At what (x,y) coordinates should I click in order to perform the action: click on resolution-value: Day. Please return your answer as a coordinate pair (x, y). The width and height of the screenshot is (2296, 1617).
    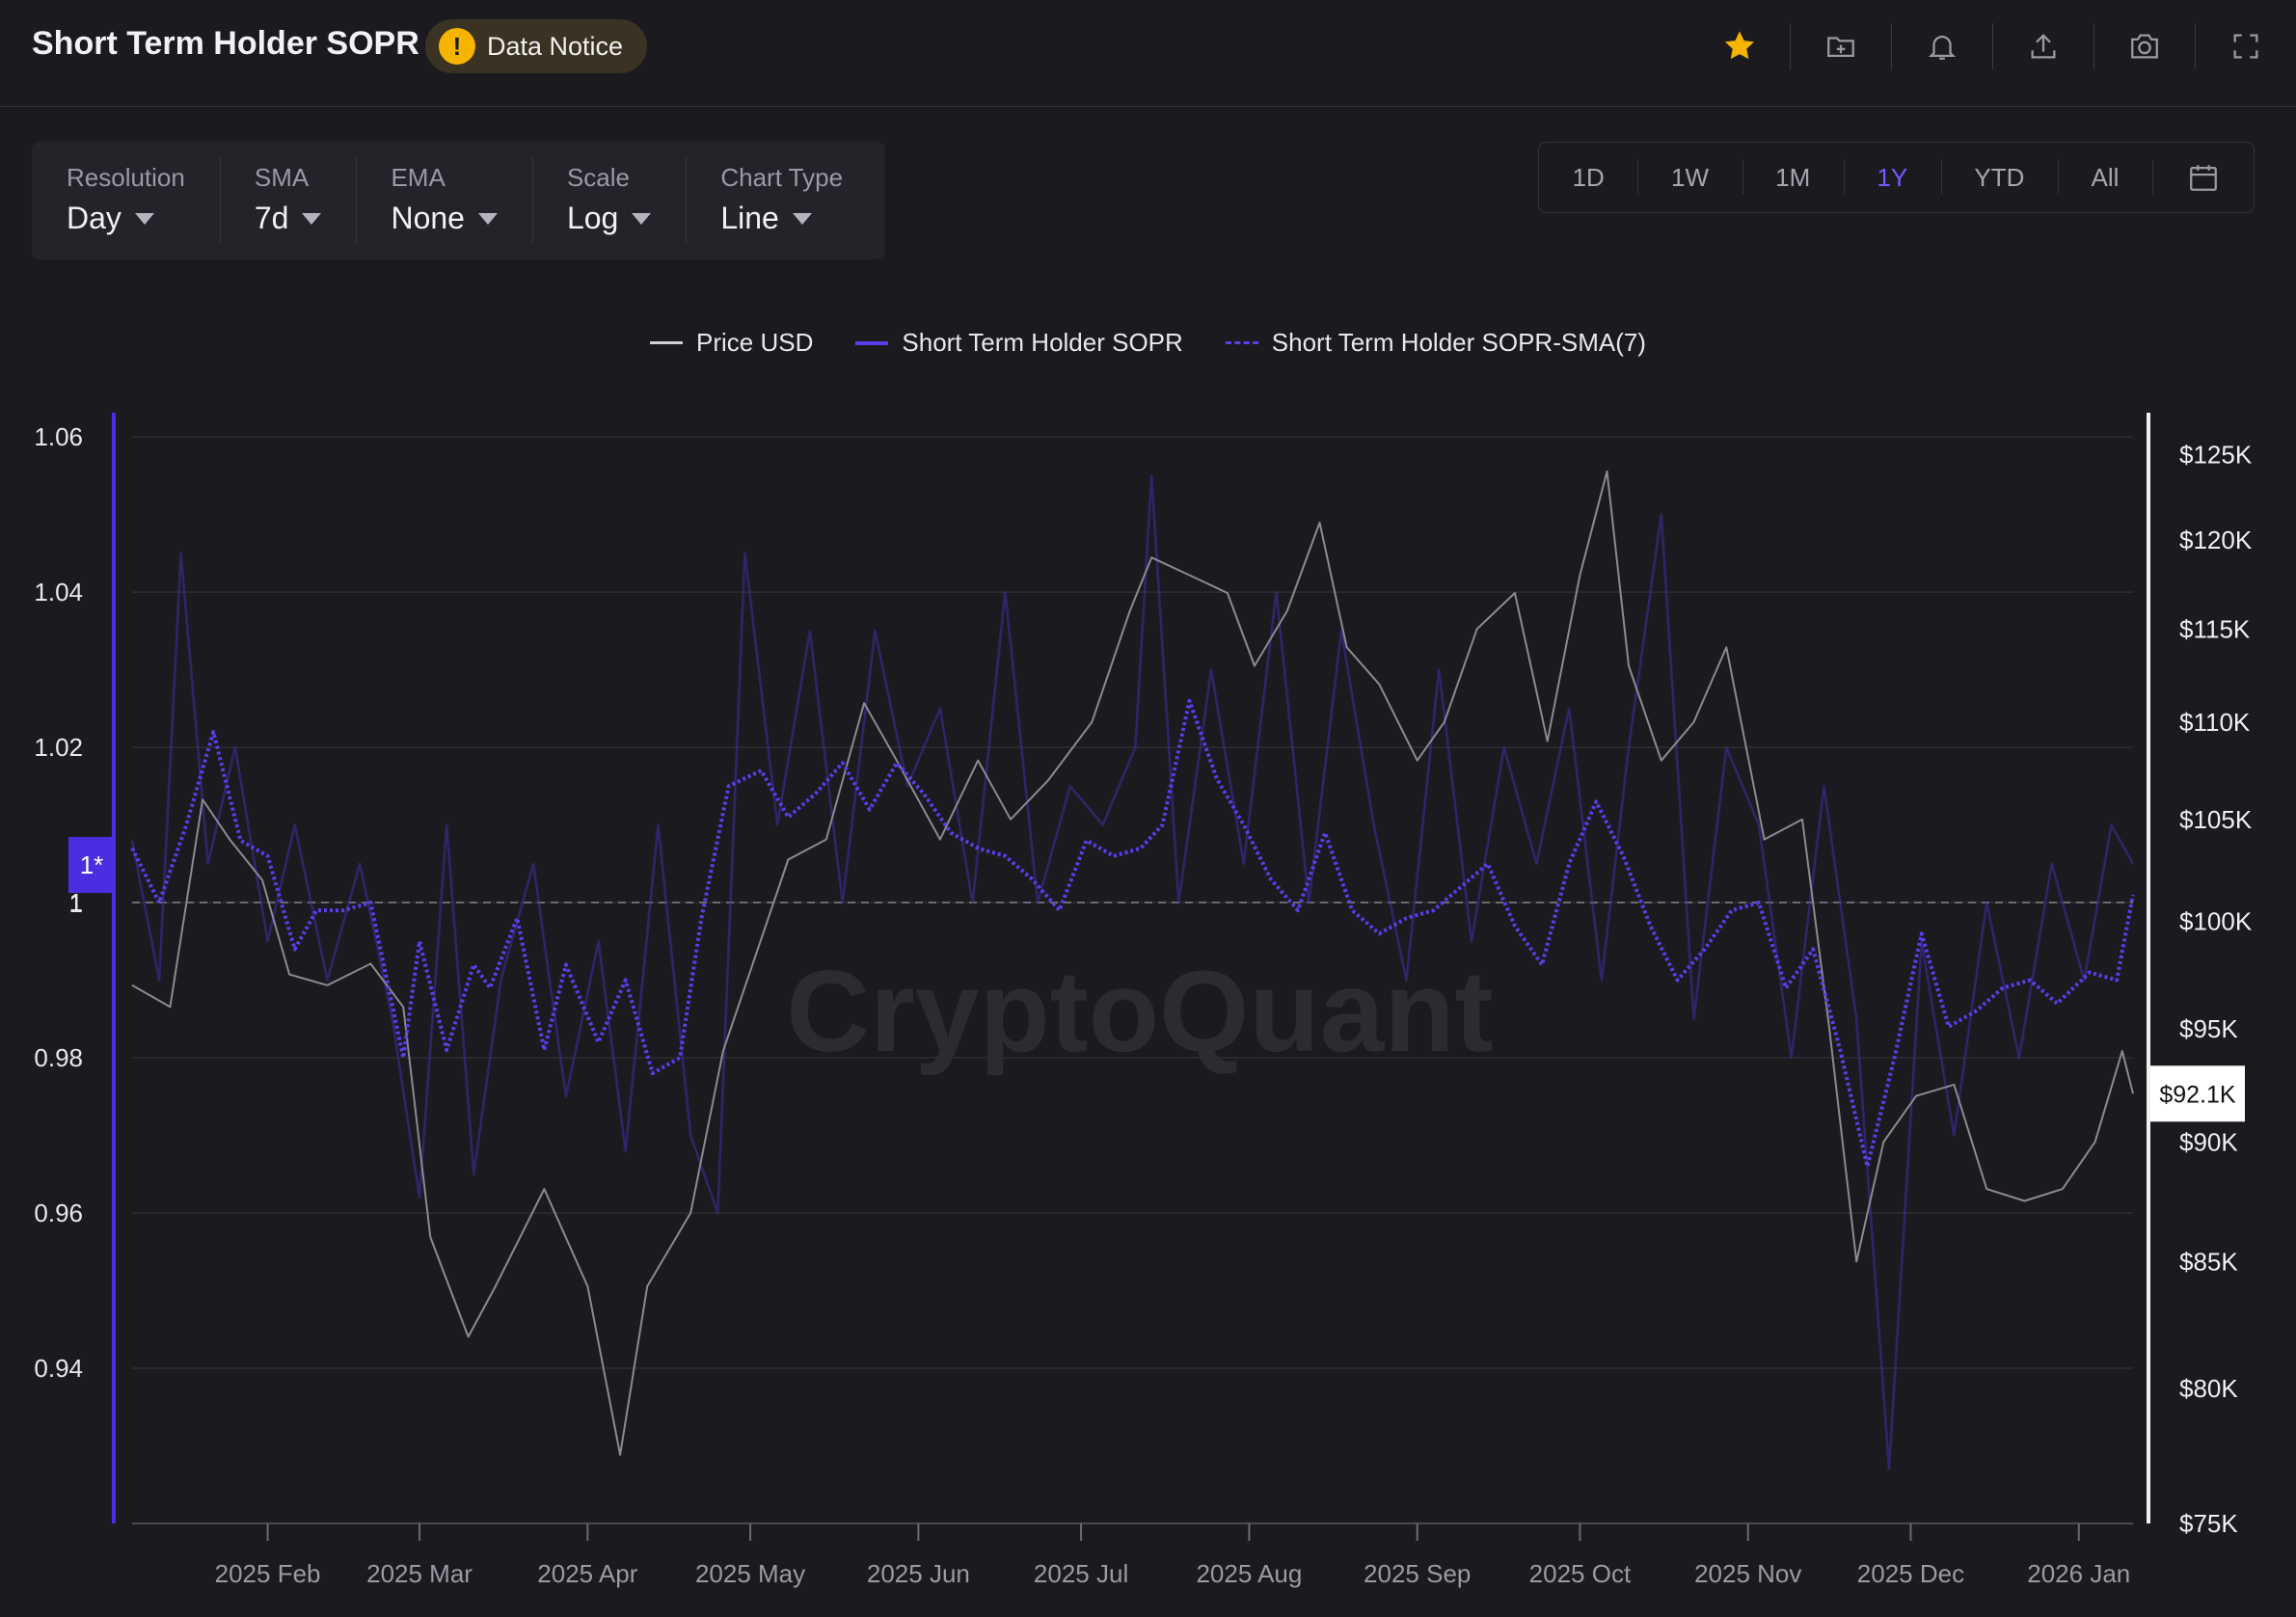
    Looking at the image, I should click on (94, 218).